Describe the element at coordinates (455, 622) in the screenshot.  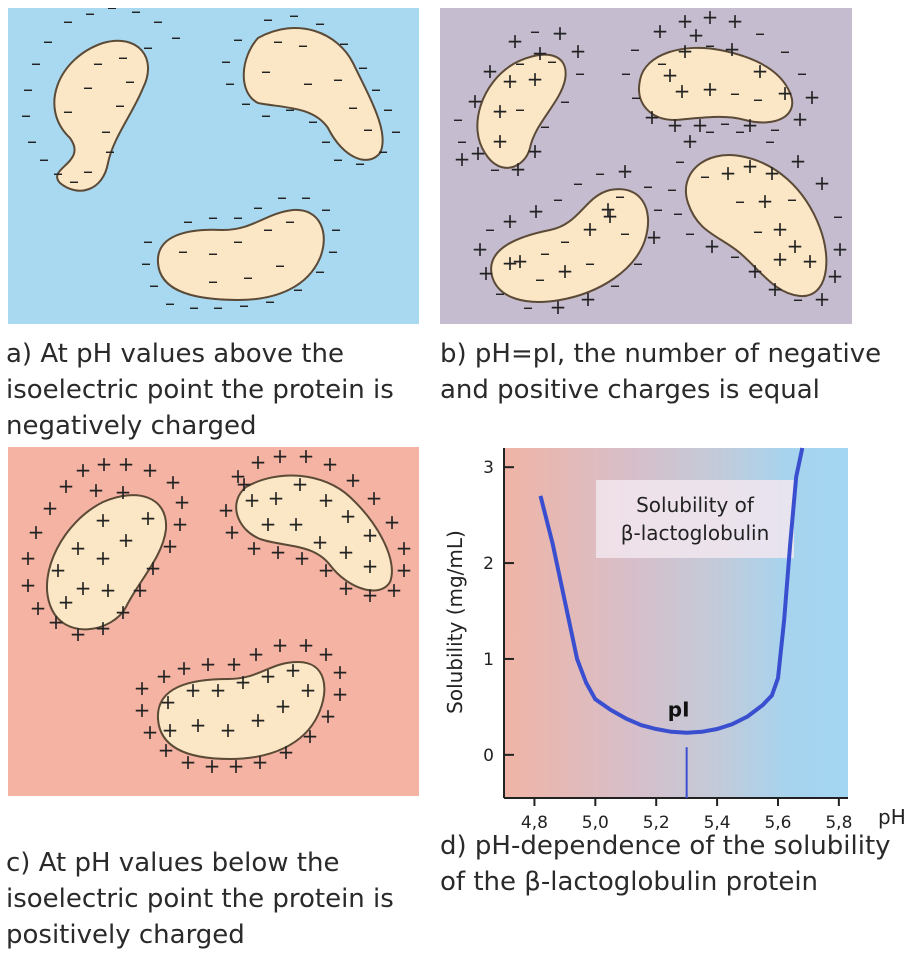
I see `y-axis-title: Solubility (mg/mL)` at that location.